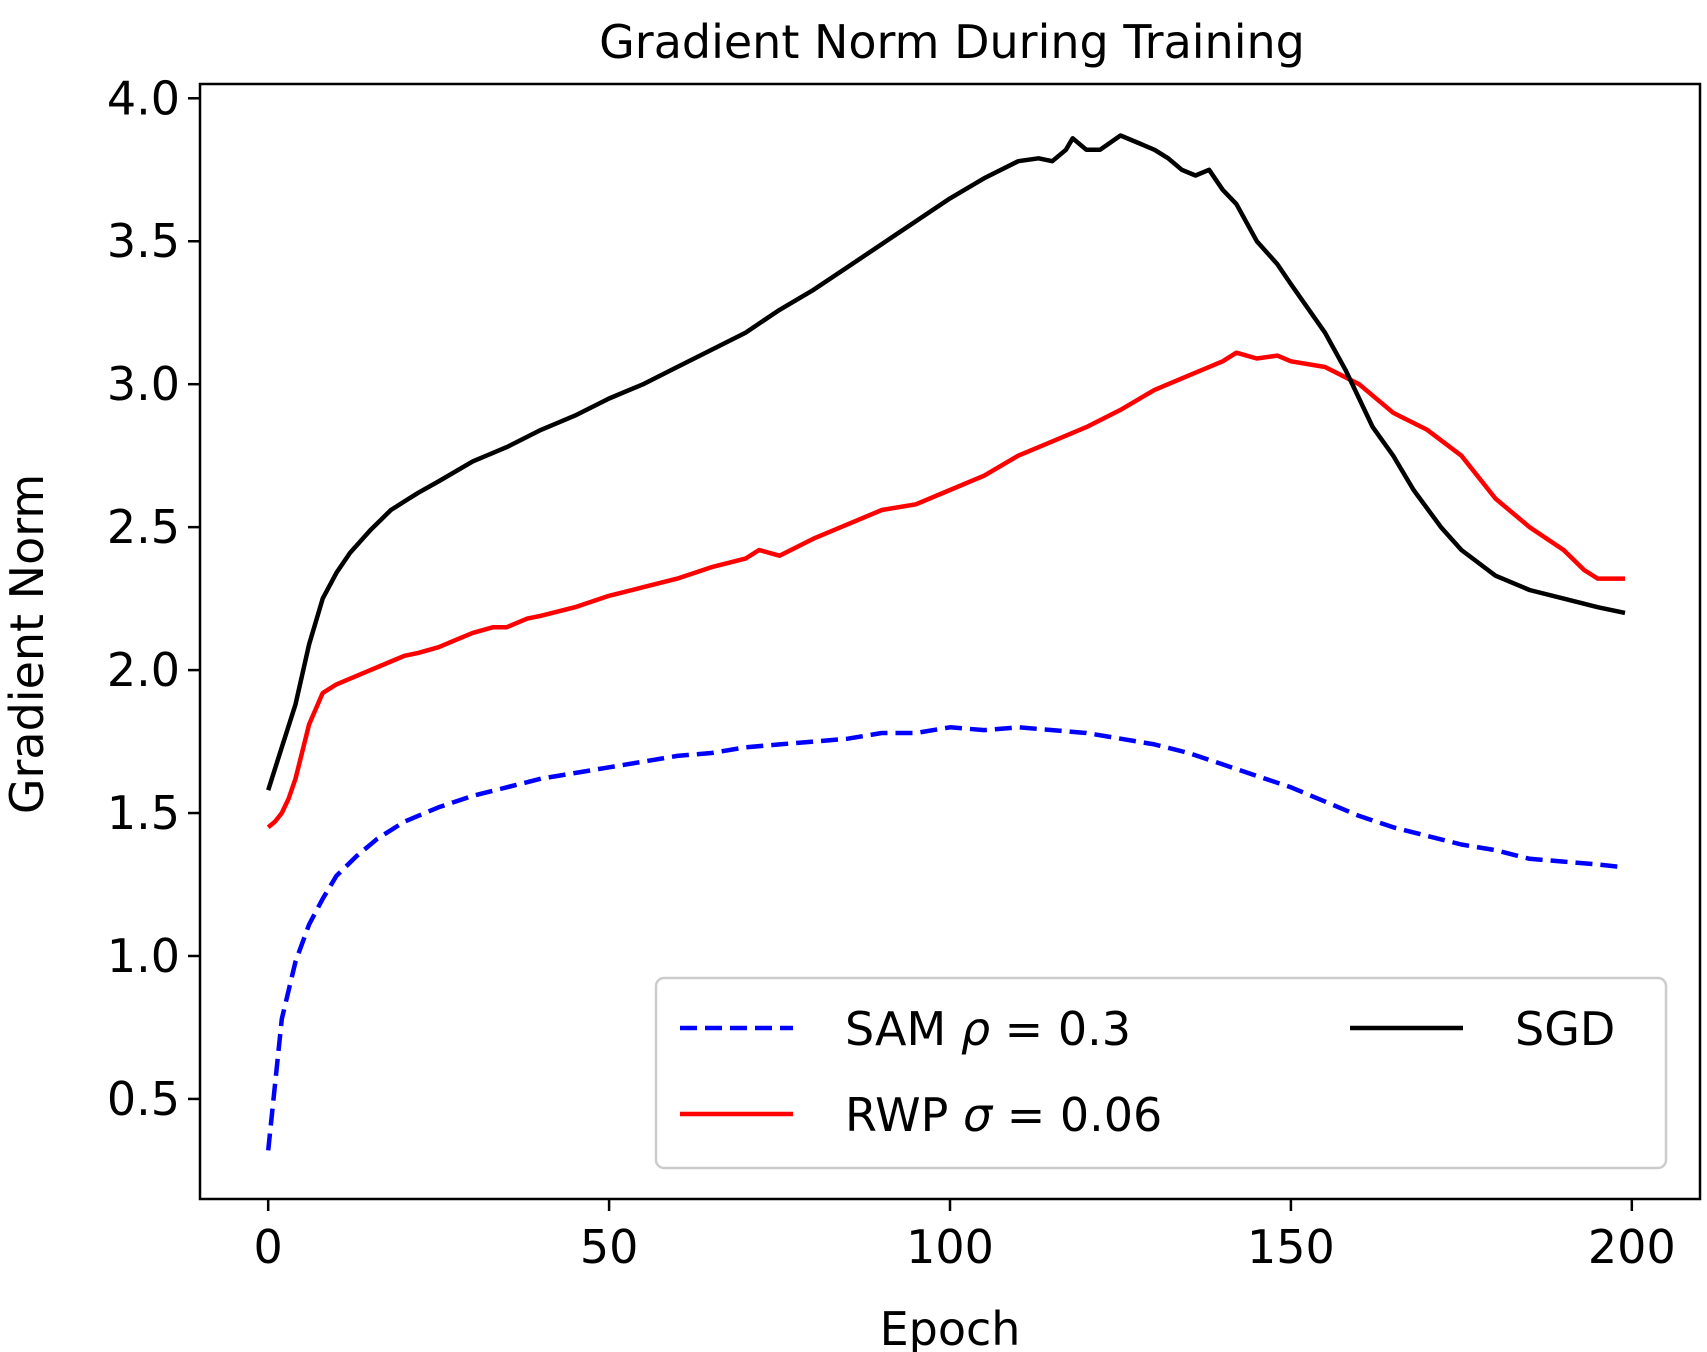 Image resolution: width=1707 pixels, height=1352 pixels. I want to click on y-tick-label: 2.5, so click(143, 527).